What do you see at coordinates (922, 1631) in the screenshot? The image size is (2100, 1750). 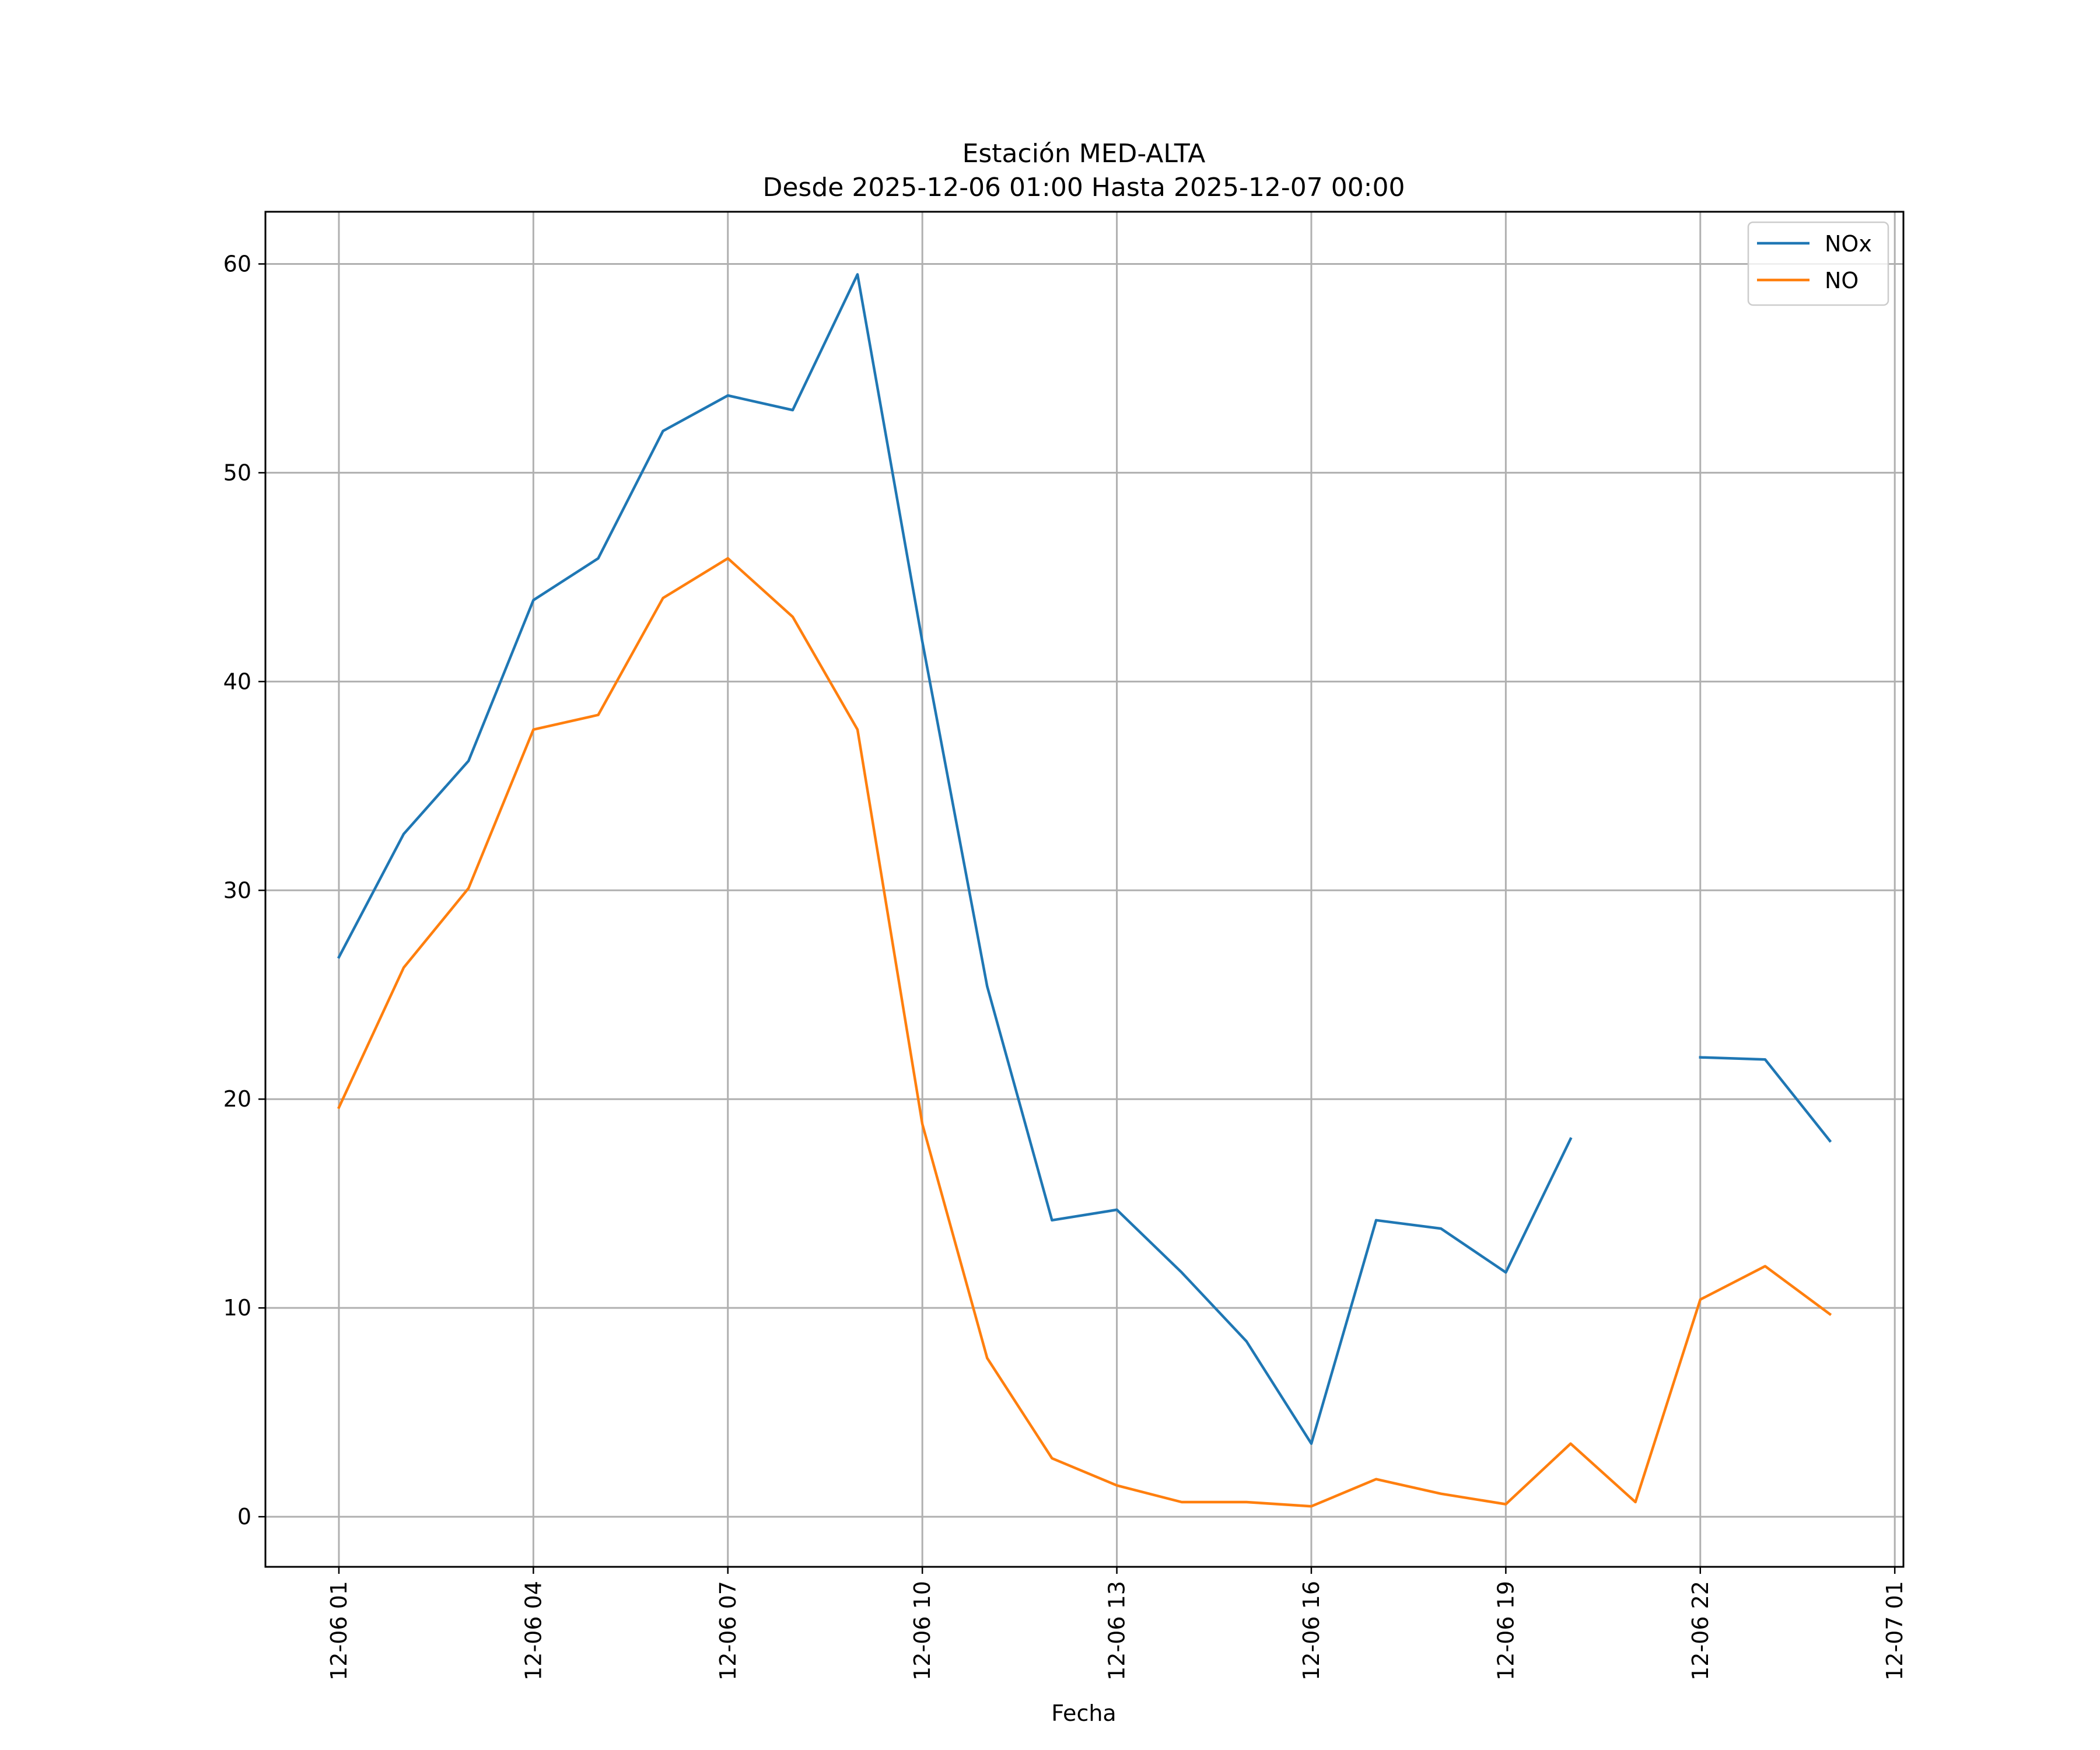 I see `x-tick-label: 12-06 10` at bounding box center [922, 1631].